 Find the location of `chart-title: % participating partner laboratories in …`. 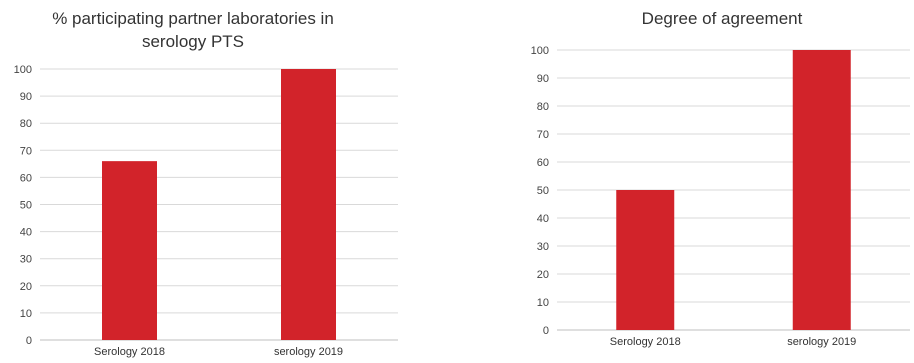

chart-title: % participating partner laboratories in … is located at coordinates (193, 30).